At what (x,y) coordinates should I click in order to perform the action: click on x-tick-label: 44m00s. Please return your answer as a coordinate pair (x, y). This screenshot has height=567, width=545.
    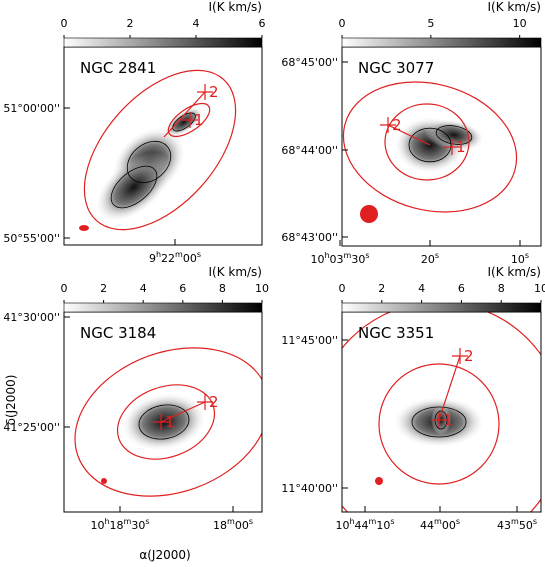
    Looking at the image, I should click on (440, 524).